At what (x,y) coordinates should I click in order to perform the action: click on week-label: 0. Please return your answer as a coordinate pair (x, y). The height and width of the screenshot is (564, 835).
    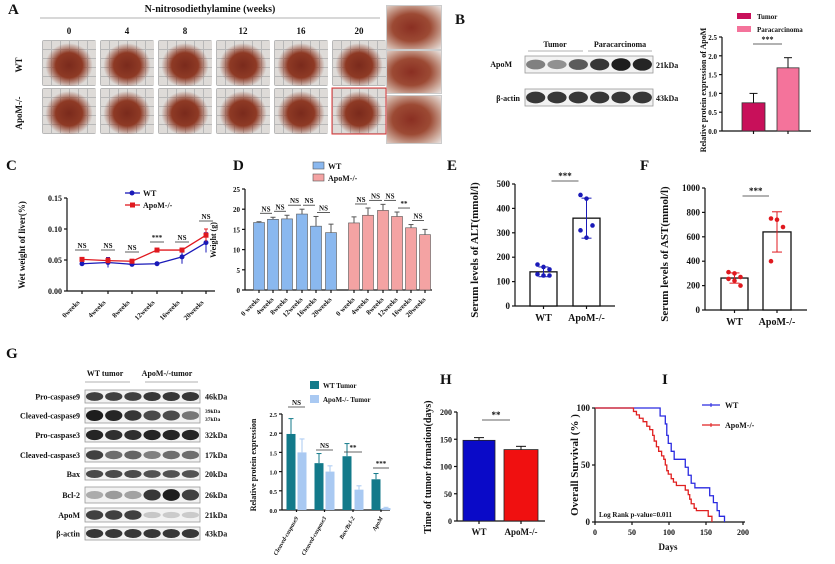
    Looking at the image, I should click on (69, 31).